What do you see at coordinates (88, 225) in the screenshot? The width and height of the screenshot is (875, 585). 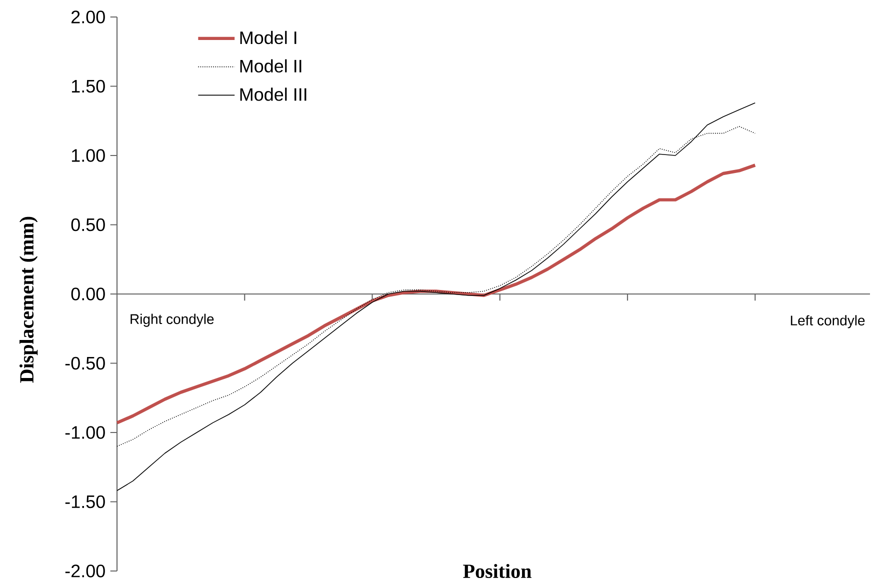 I see `y-tick-label: 0.50` at bounding box center [88, 225].